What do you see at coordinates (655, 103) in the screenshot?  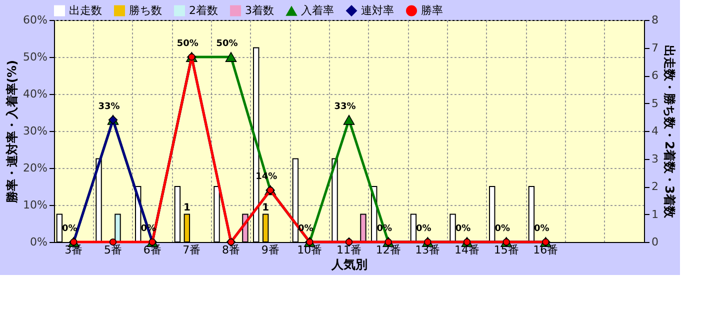 I see `y2-tick-label: 5` at bounding box center [655, 103].